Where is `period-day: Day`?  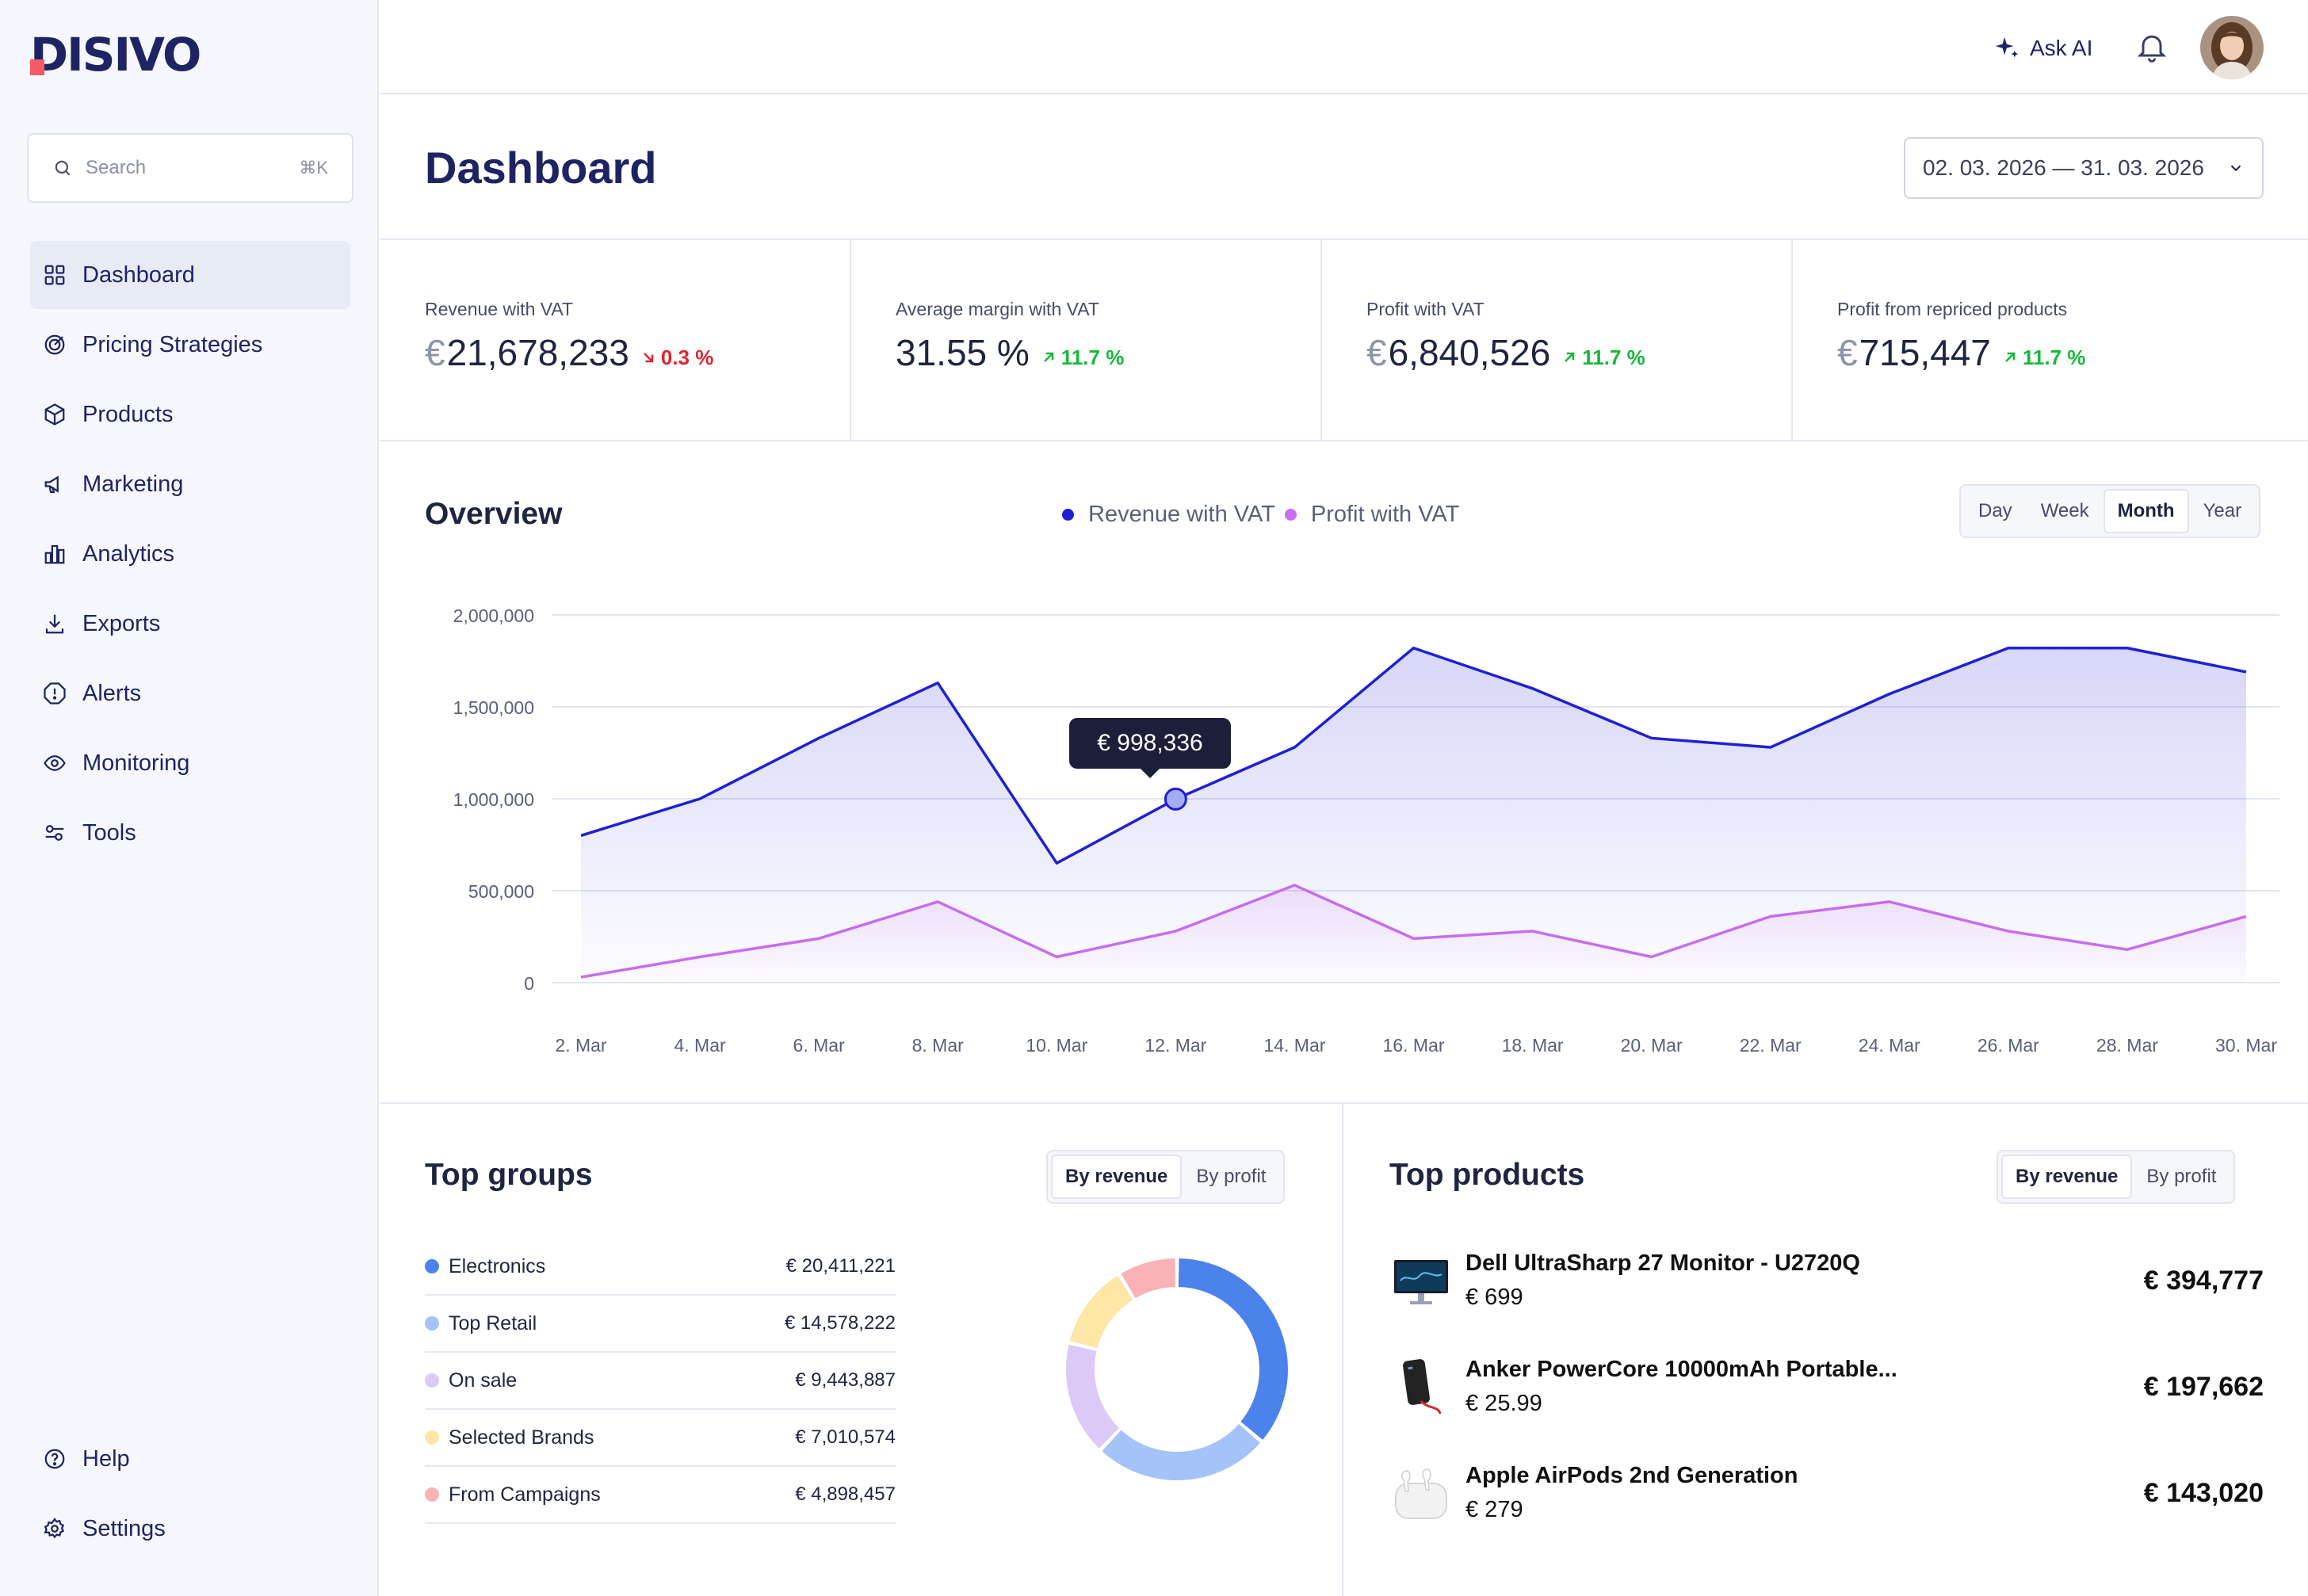
period-day: Day is located at coordinates (1995, 511).